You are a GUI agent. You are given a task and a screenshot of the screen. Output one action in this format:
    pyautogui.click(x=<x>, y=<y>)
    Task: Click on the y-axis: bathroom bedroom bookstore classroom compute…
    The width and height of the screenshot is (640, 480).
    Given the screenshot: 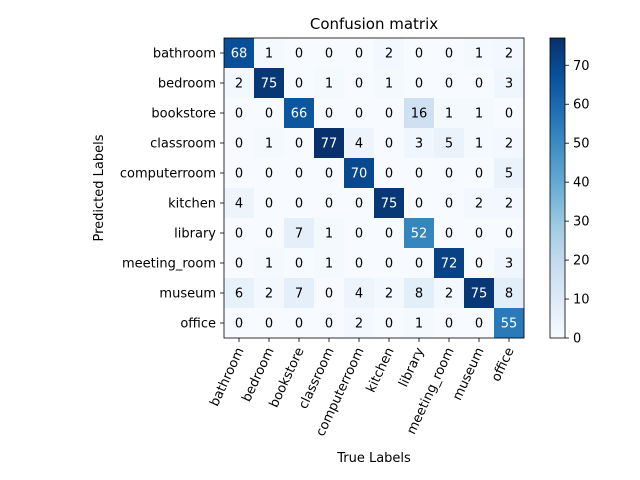 What is the action you would take?
    pyautogui.click(x=172, y=189)
    